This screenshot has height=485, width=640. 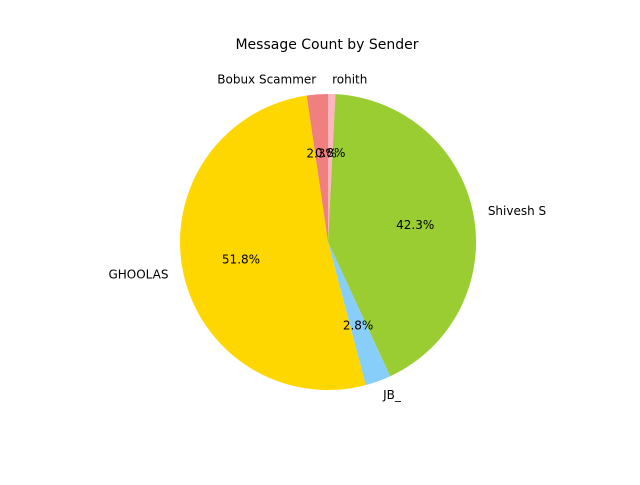 I want to click on slice-label: JB_, so click(x=392, y=395).